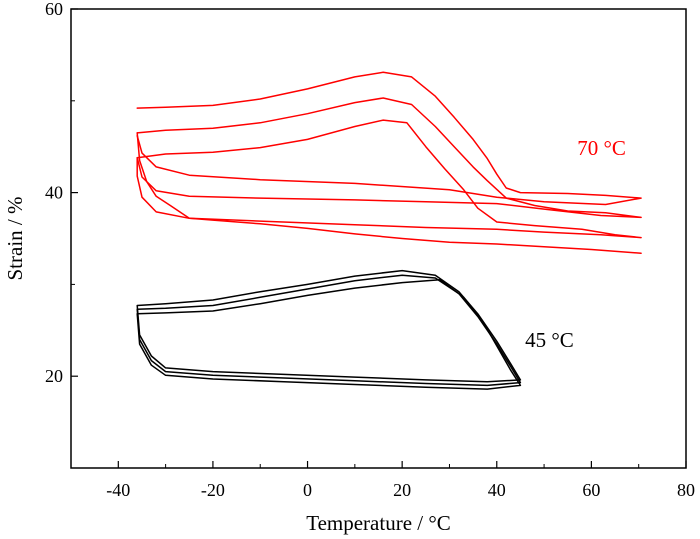  What do you see at coordinates (591, 490) in the screenshot?
I see `x-tick-label: 60` at bounding box center [591, 490].